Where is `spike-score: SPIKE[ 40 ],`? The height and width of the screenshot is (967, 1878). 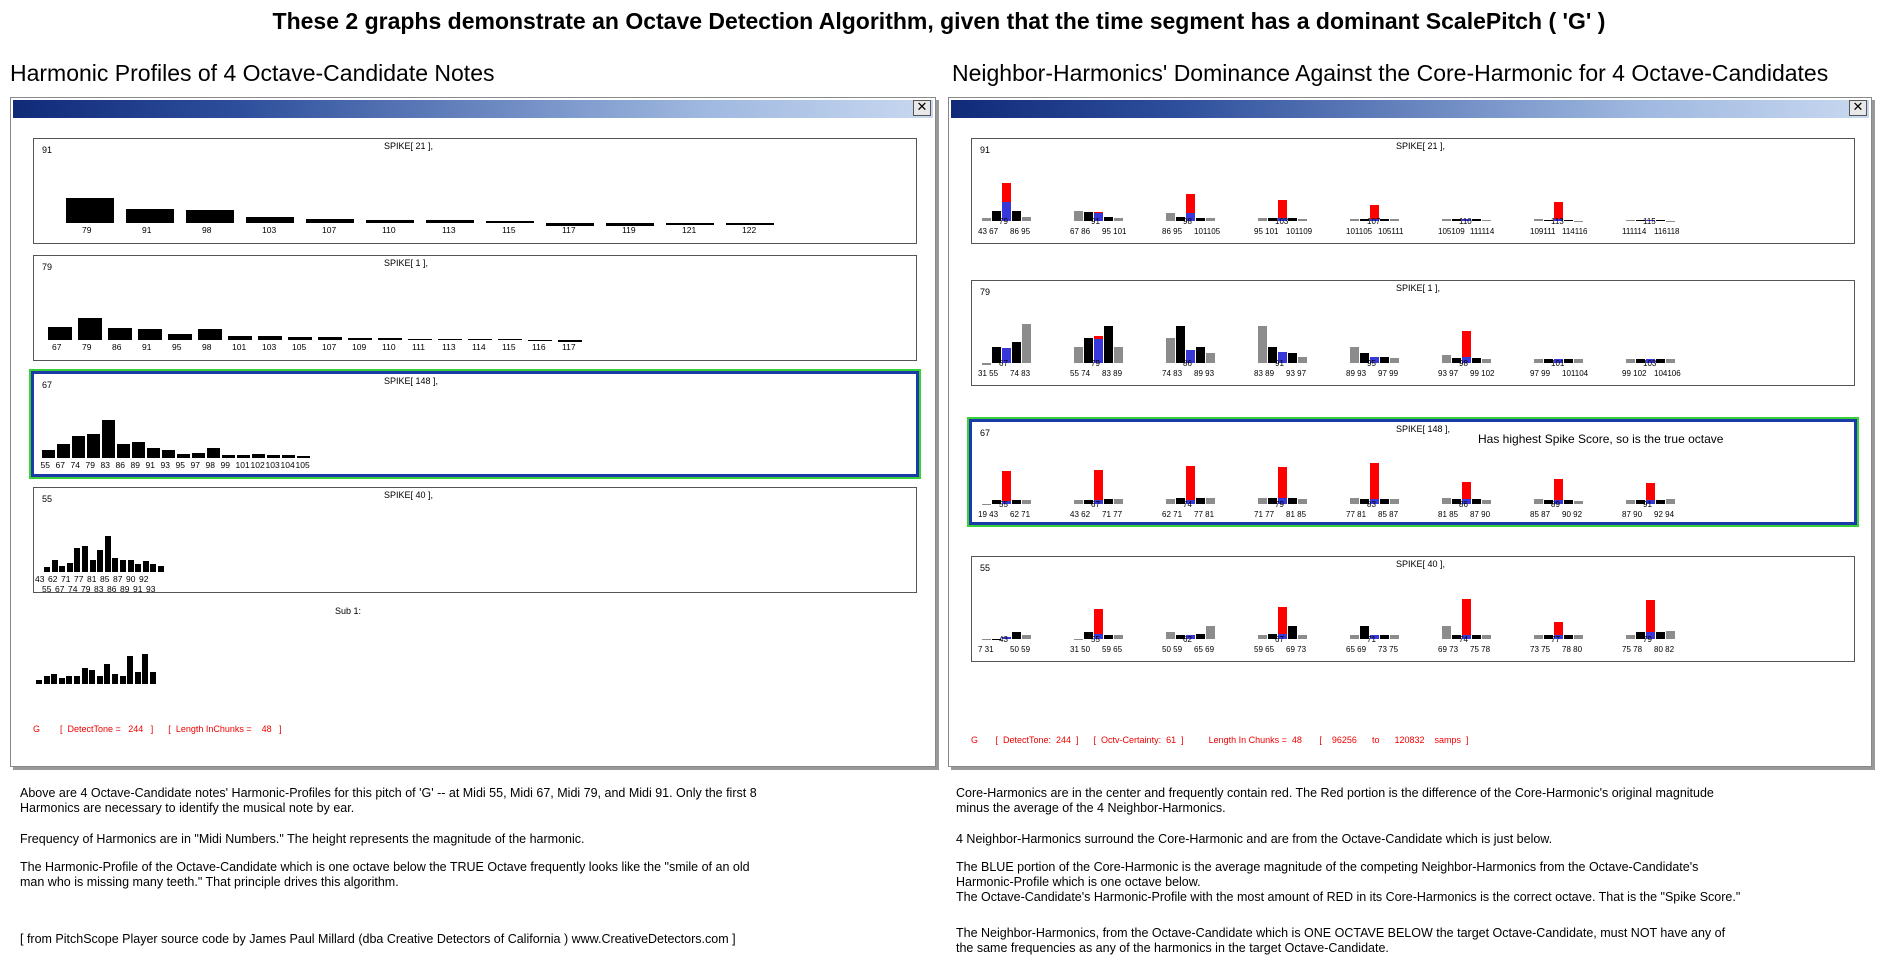 spike-score: SPIKE[ 40 ], is located at coordinates (409, 495).